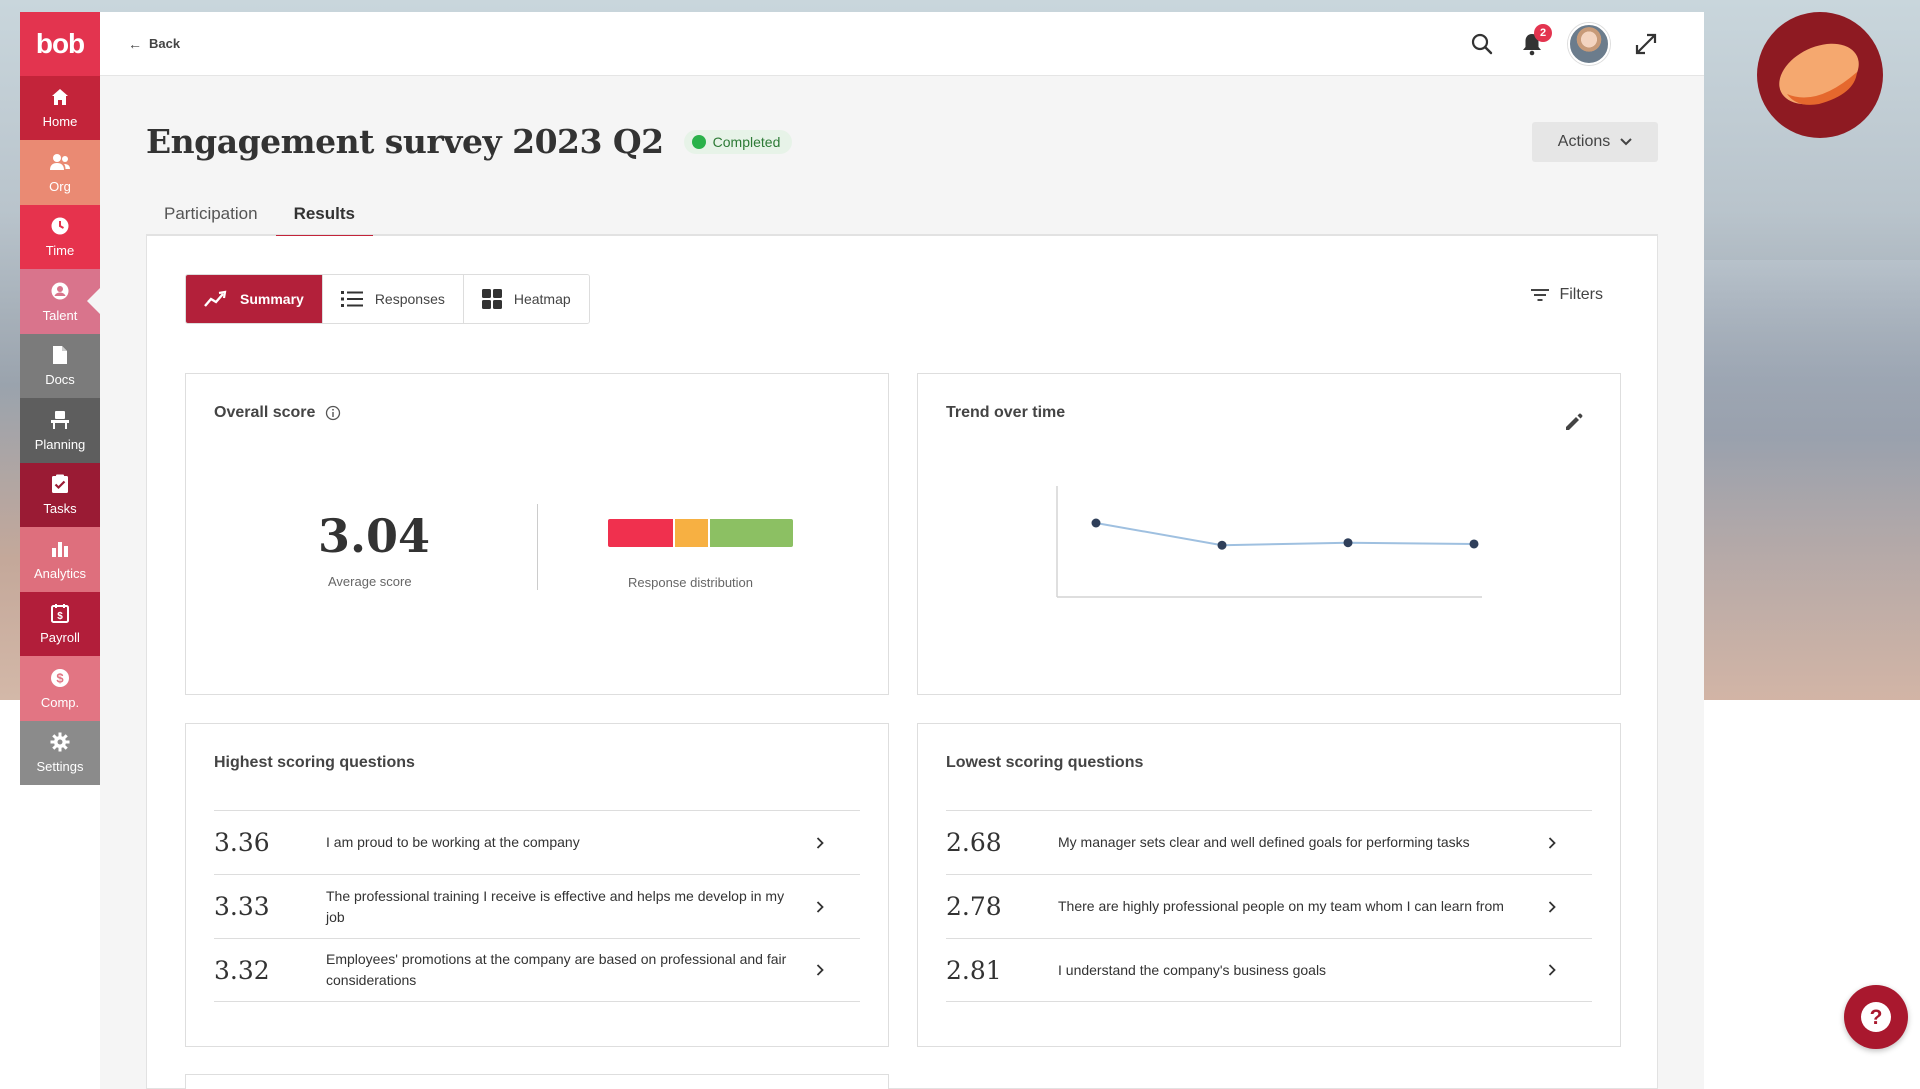  I want to click on gear-icon, so click(60, 742).